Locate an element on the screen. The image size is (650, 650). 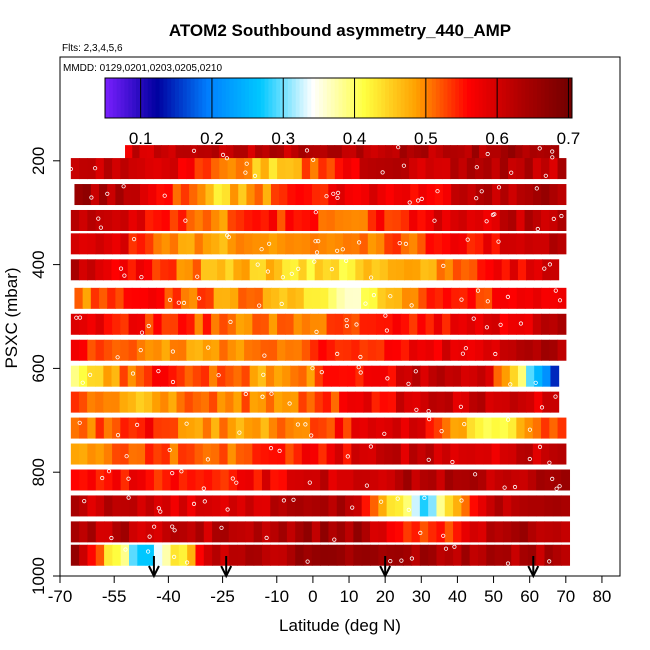
x-tick-label: 0 is located at coordinates (312, 596).